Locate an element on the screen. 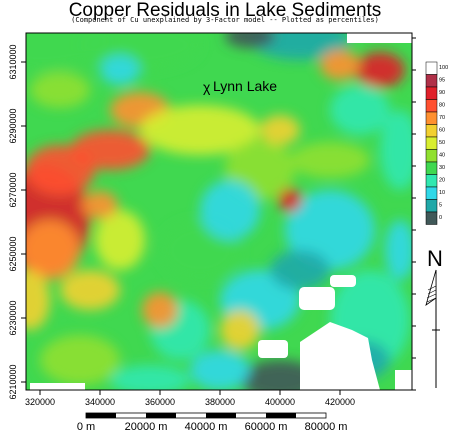 The height and width of the screenshot is (433, 450). scale-label: 0 m is located at coordinates (86, 427).